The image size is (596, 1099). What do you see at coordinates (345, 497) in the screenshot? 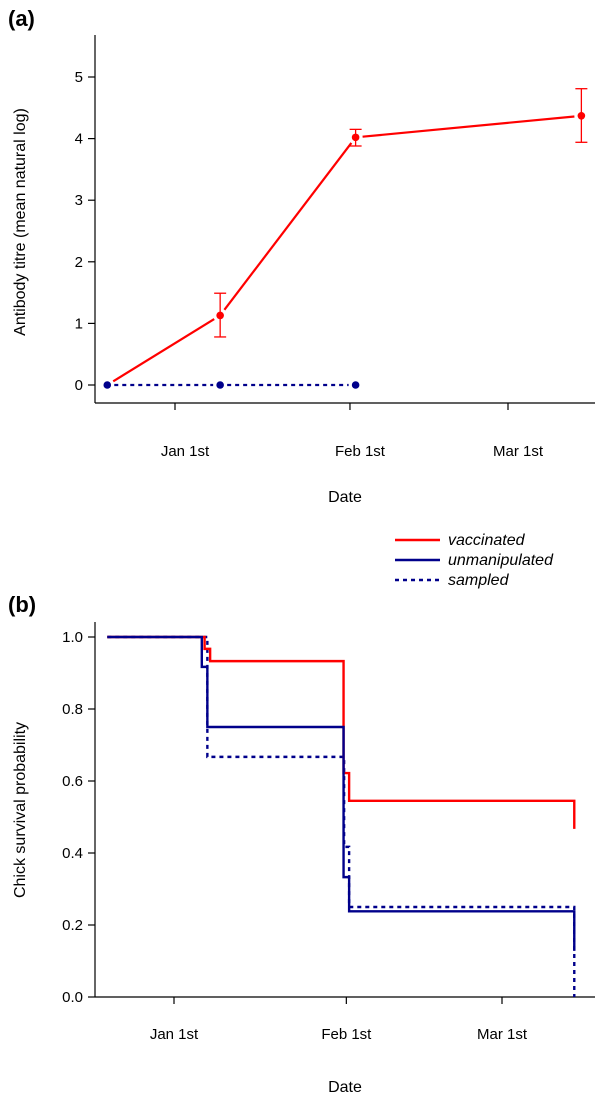
I see `panel-a-x-title: Date` at bounding box center [345, 497].